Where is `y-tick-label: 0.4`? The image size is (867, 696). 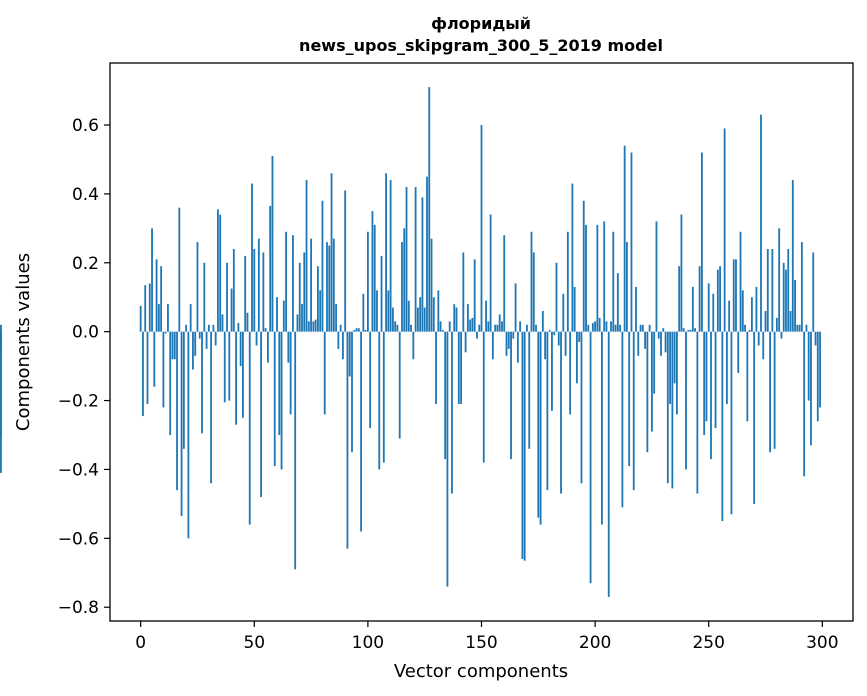
y-tick-label: 0.4 is located at coordinates (85, 195).